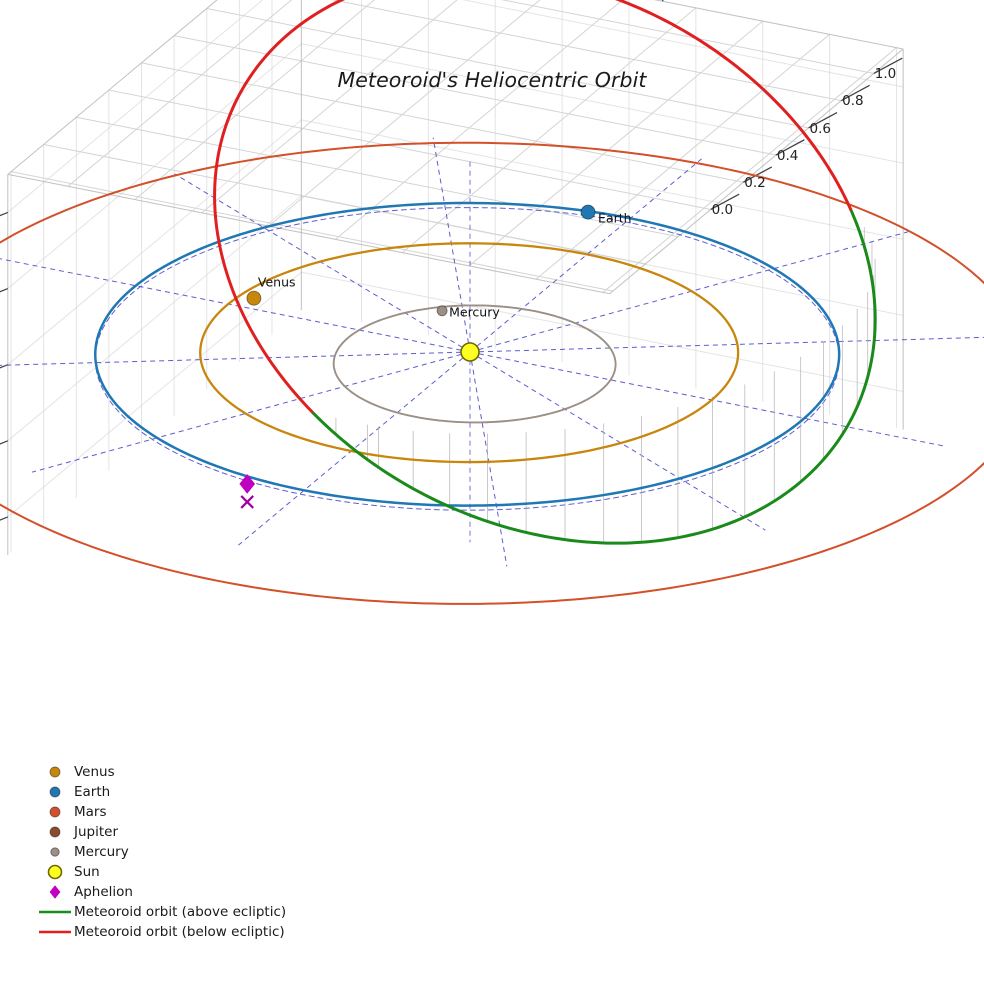 This screenshot has width=984, height=984. What do you see at coordinates (55, 892) in the screenshot?
I see `legend-marker-diamond-icon` at bounding box center [55, 892].